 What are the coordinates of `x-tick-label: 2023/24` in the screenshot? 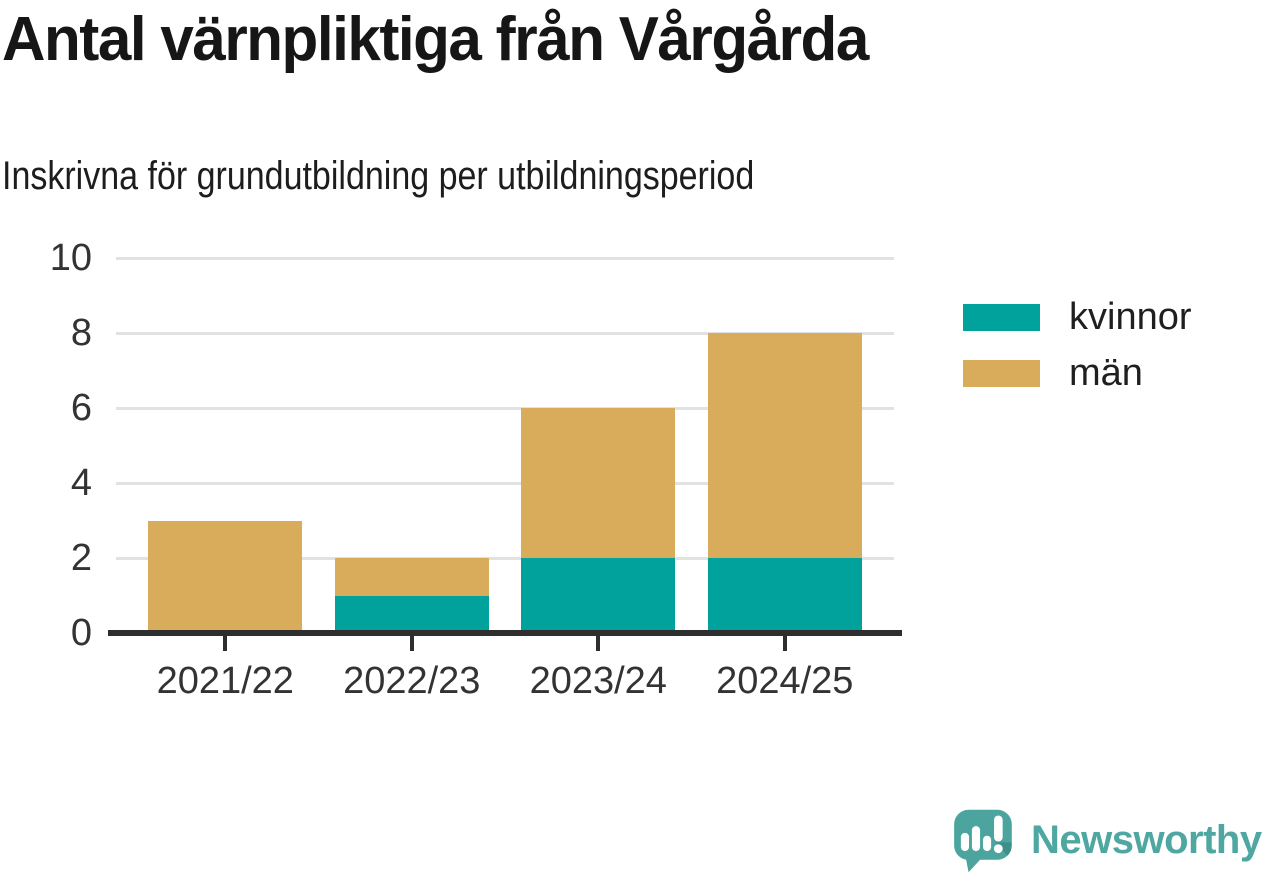 It's located at (598, 681).